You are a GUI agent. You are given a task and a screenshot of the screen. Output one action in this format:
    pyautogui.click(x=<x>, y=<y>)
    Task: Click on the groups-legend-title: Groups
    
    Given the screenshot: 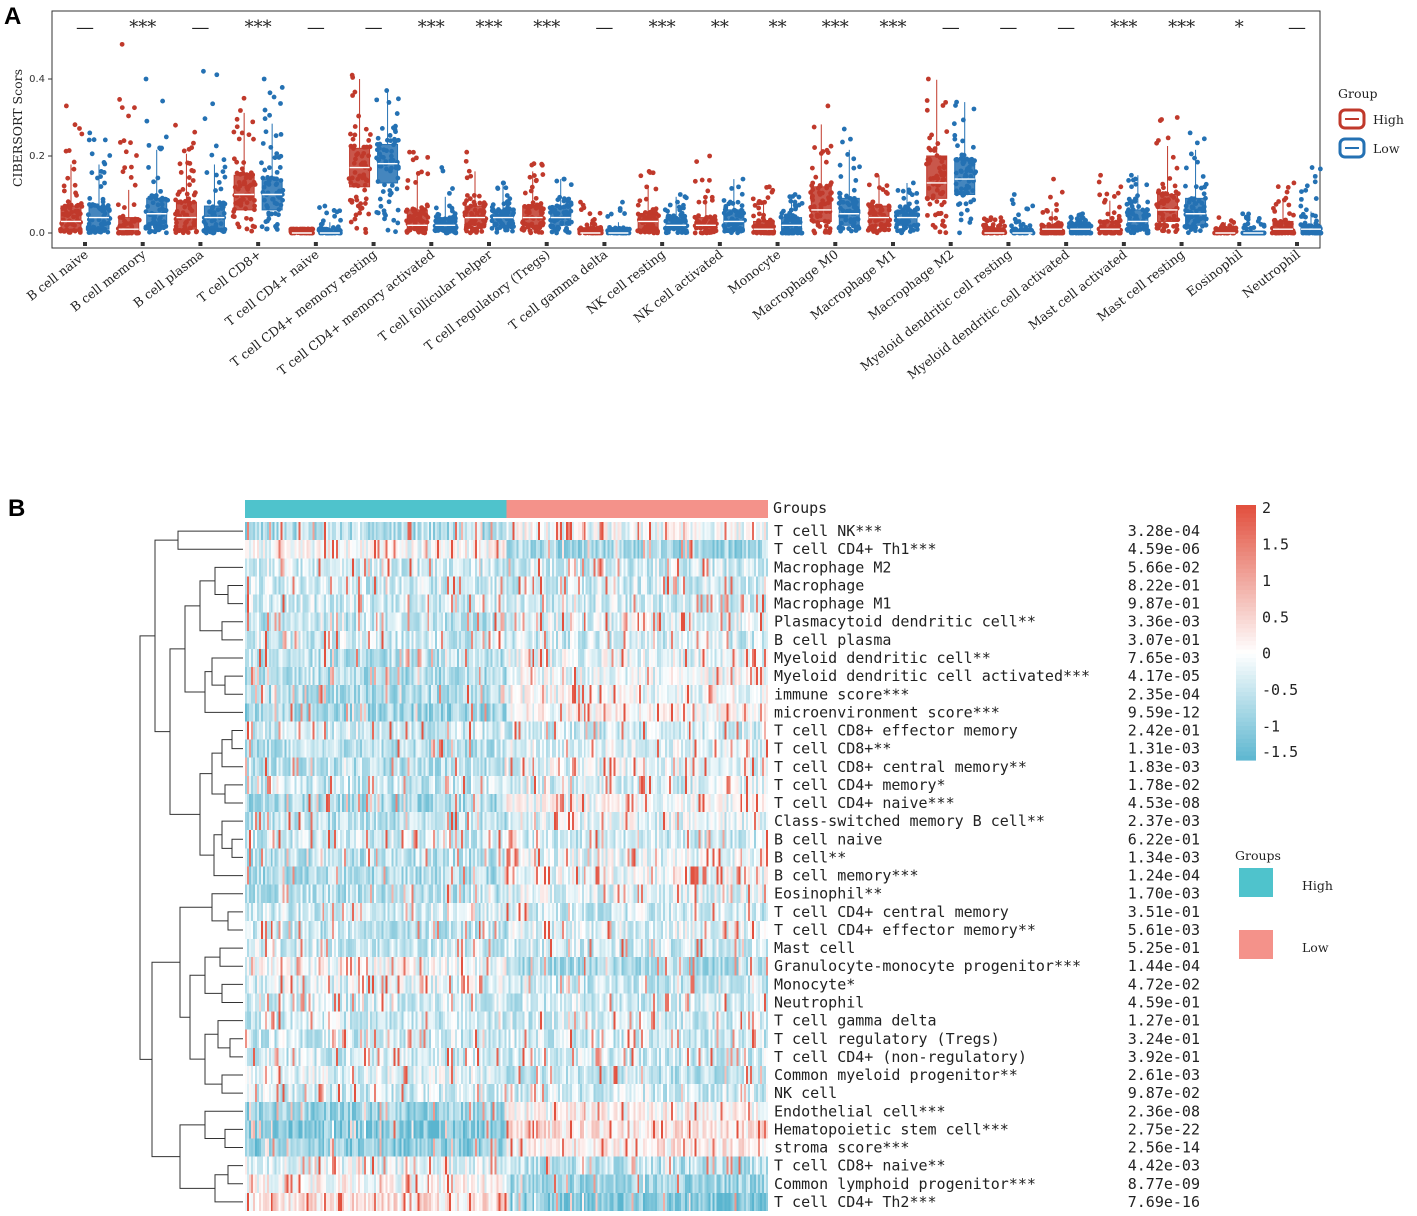 What is the action you would take?
    pyautogui.click(x=1258, y=855)
    